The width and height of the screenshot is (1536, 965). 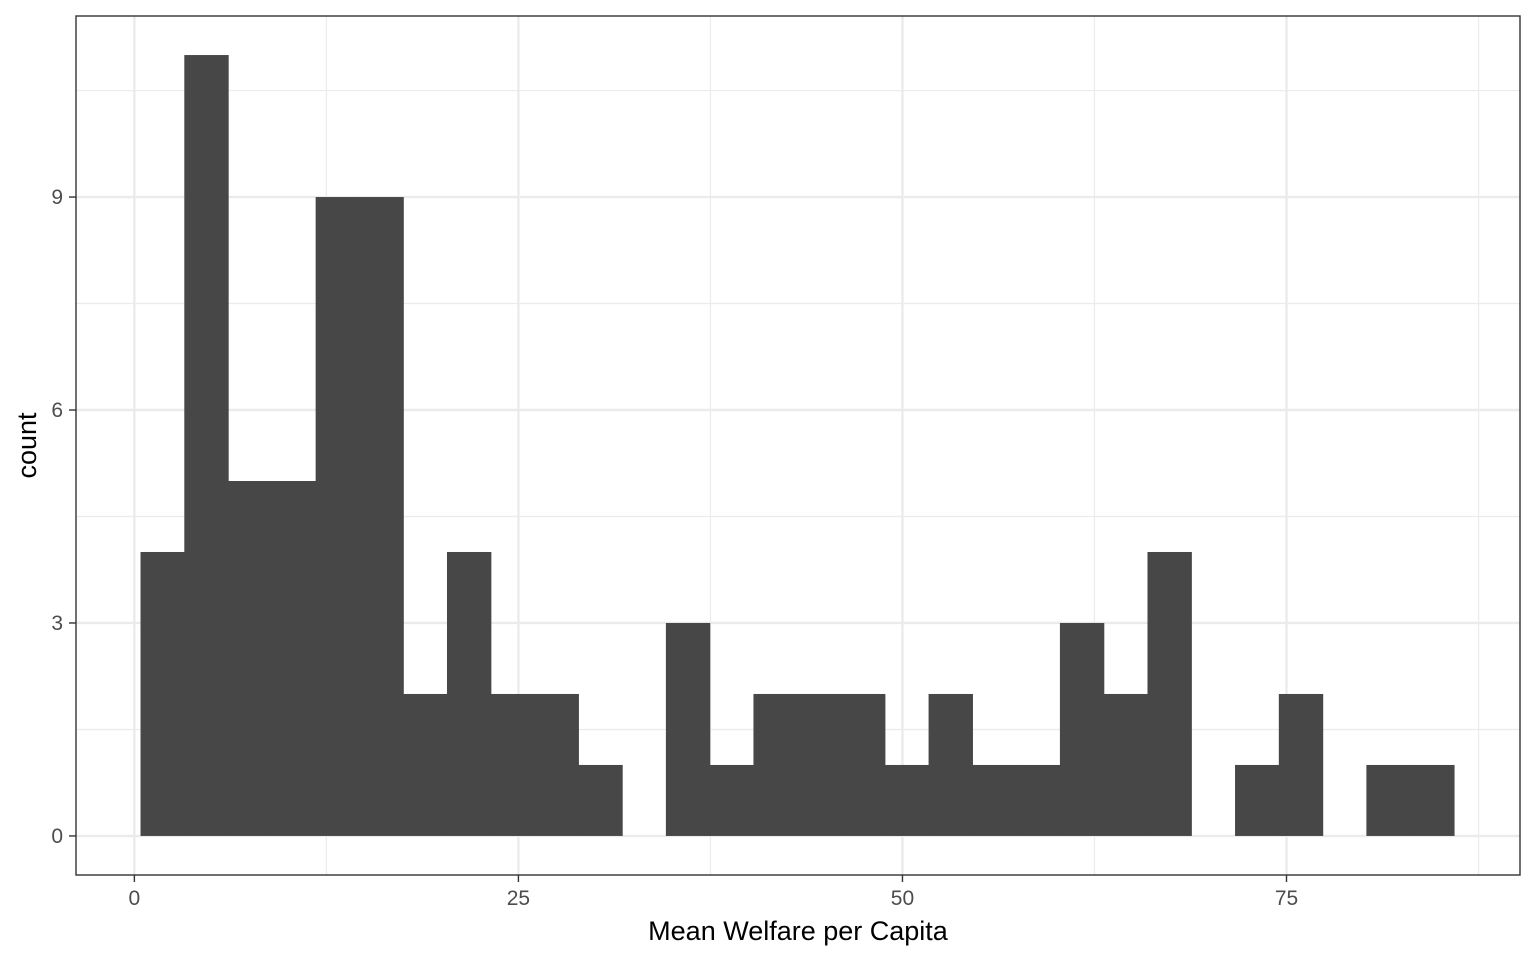 What do you see at coordinates (902, 898) in the screenshot?
I see `x-tick-label: 50` at bounding box center [902, 898].